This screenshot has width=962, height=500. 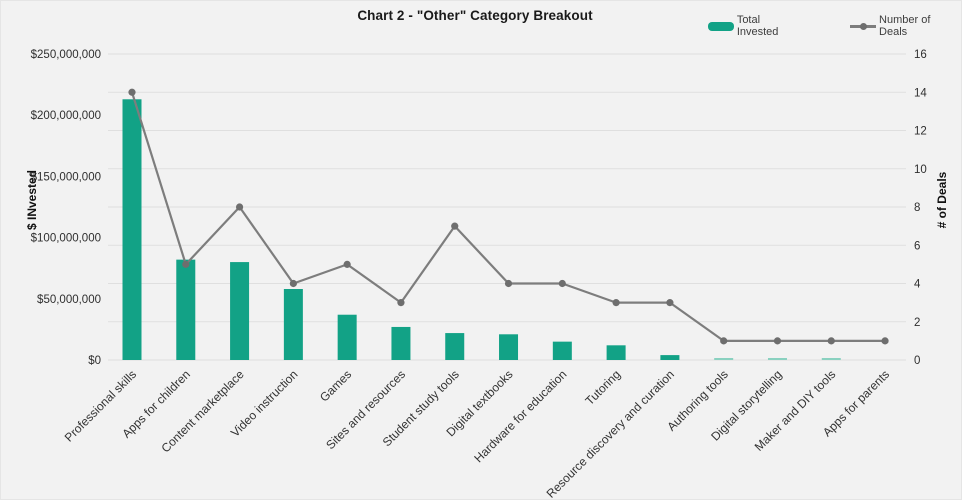 I want to click on right-tick-10: 10, so click(x=920, y=170).